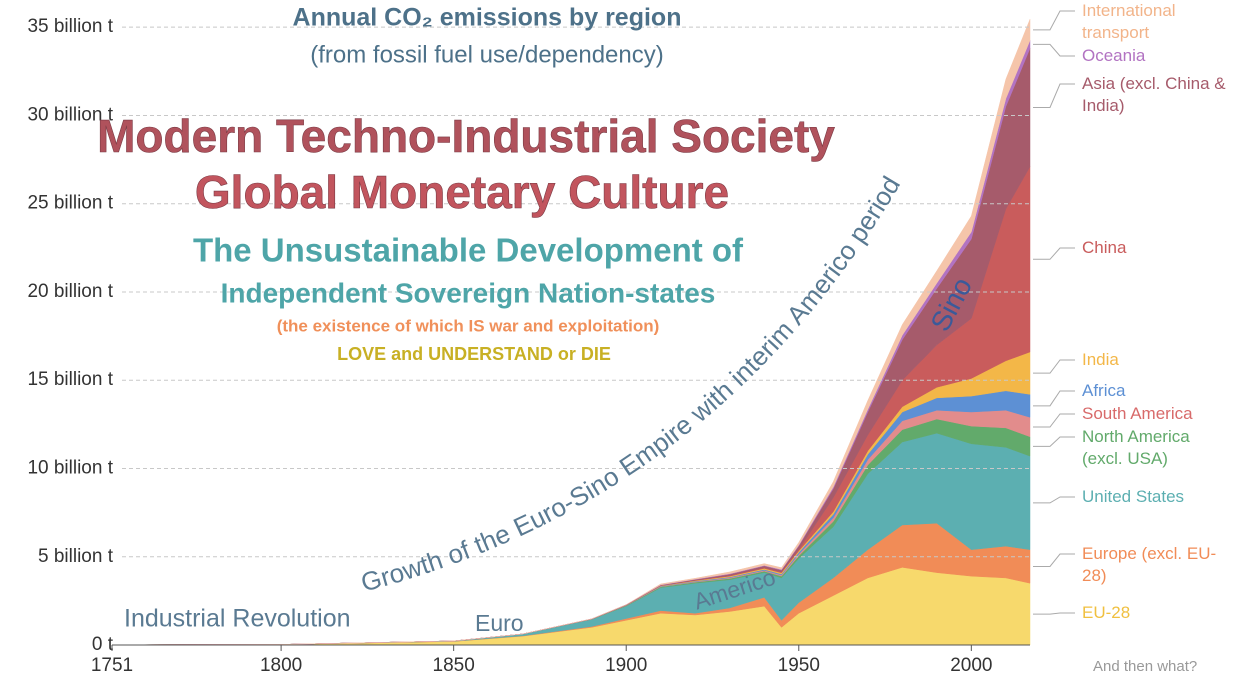  Describe the element at coordinates (237, 619) in the screenshot. I see `annotation: Industrial Revolution` at that location.